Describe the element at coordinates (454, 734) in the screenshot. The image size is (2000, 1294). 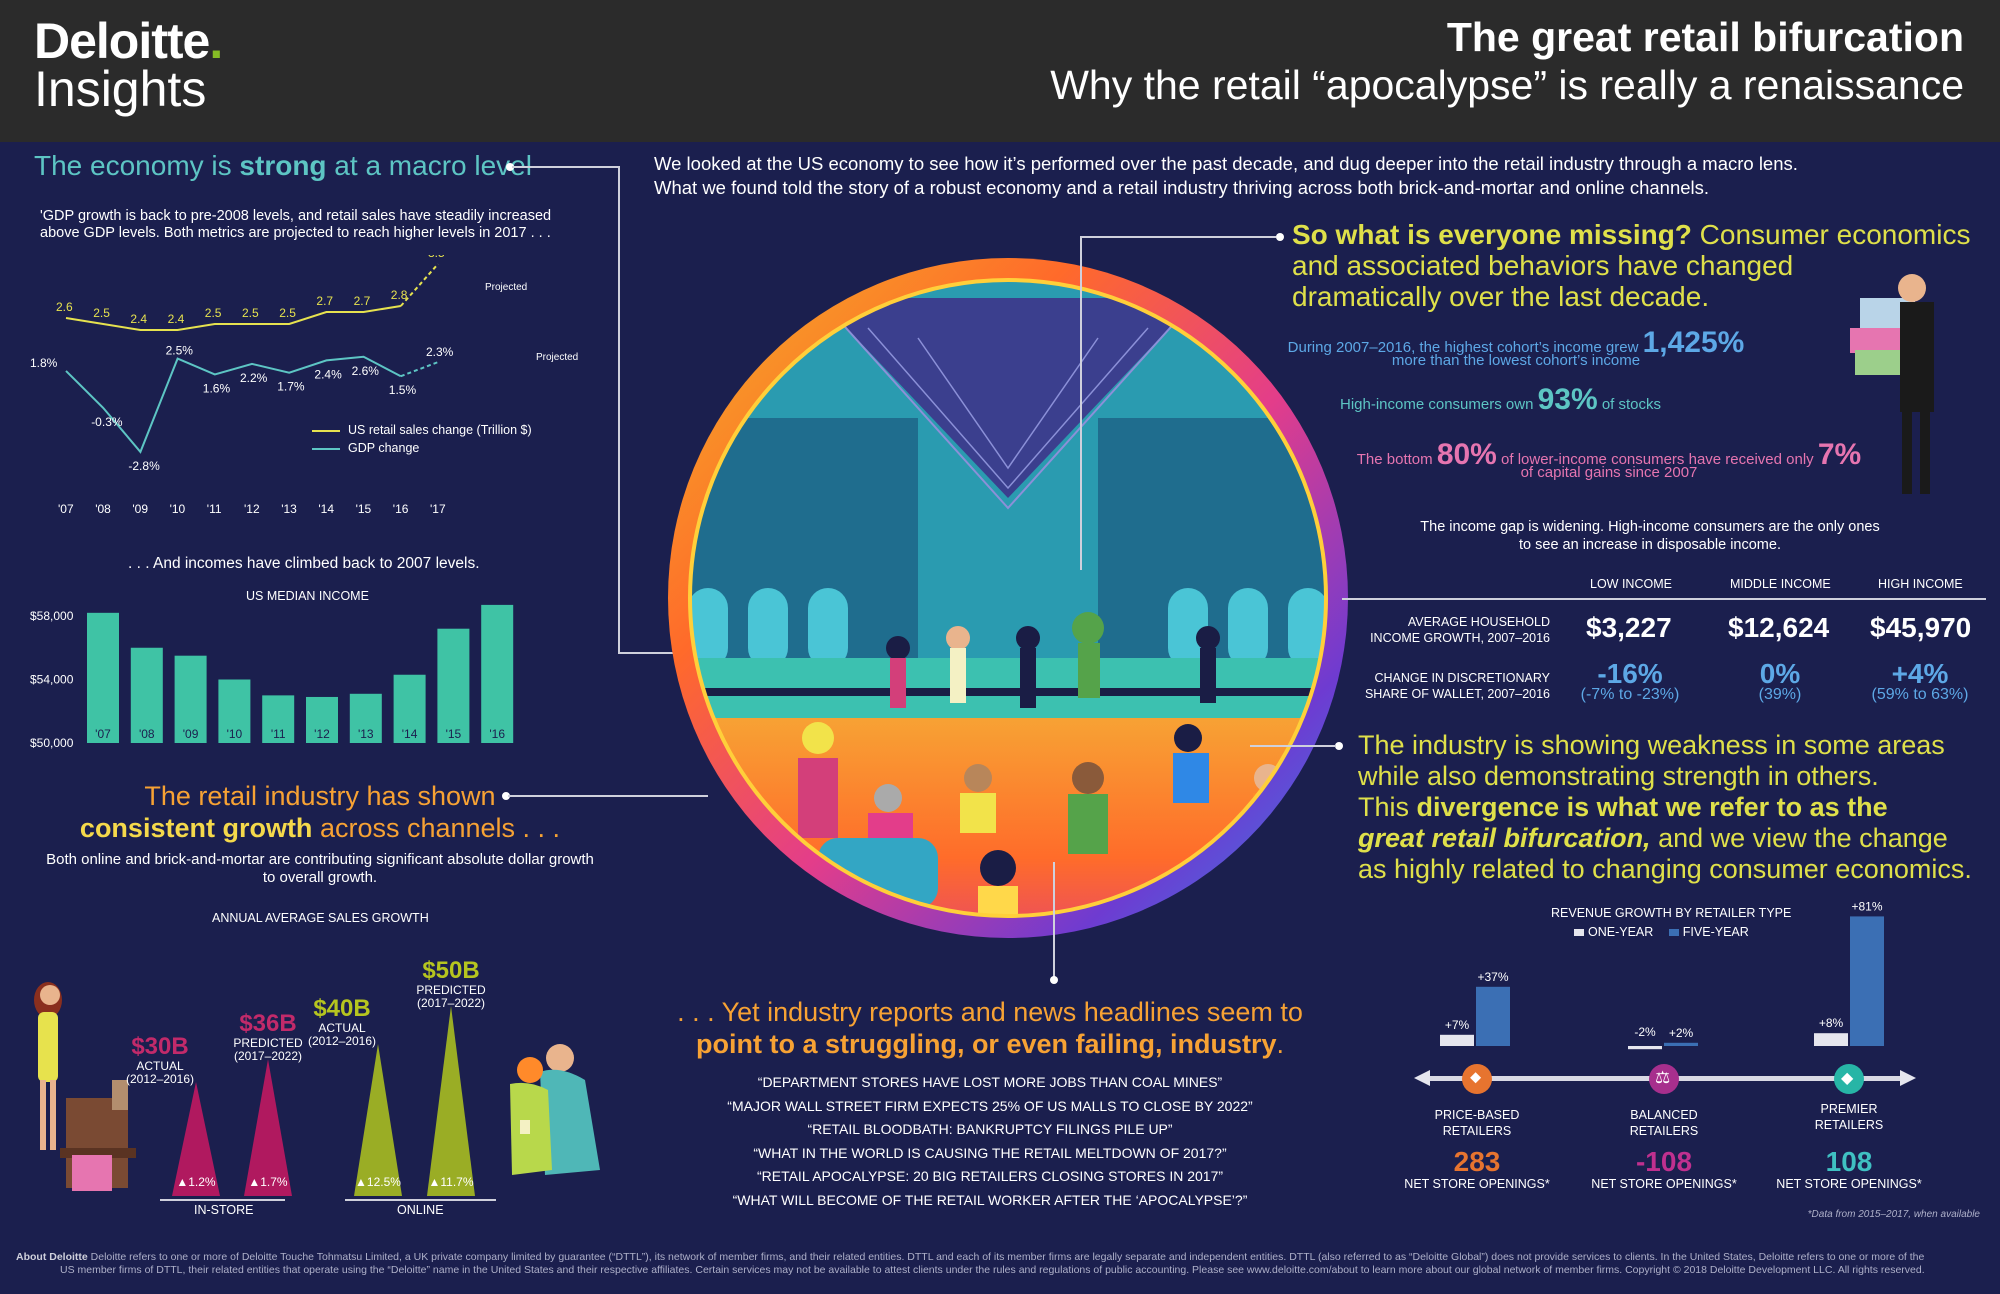
I see `income-bar-label: '15` at that location.